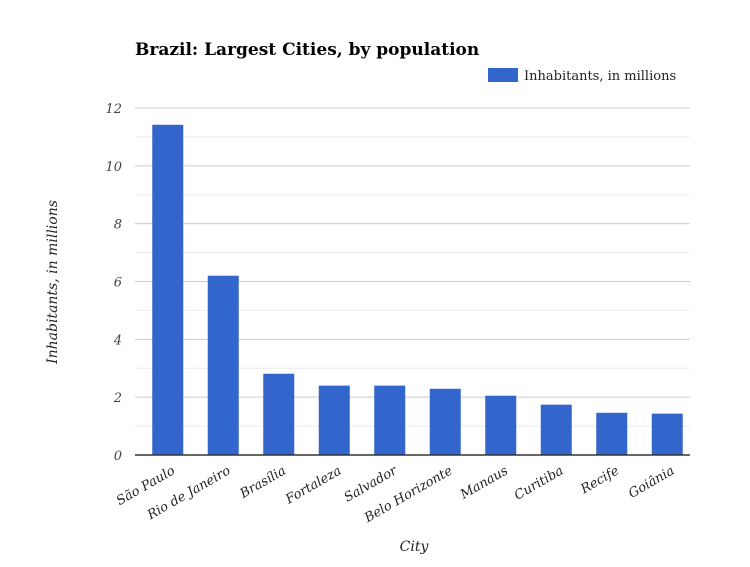  Describe the element at coordinates (53, 282) in the screenshot. I see `y-axis-label: Inhabitants, in millions` at that location.